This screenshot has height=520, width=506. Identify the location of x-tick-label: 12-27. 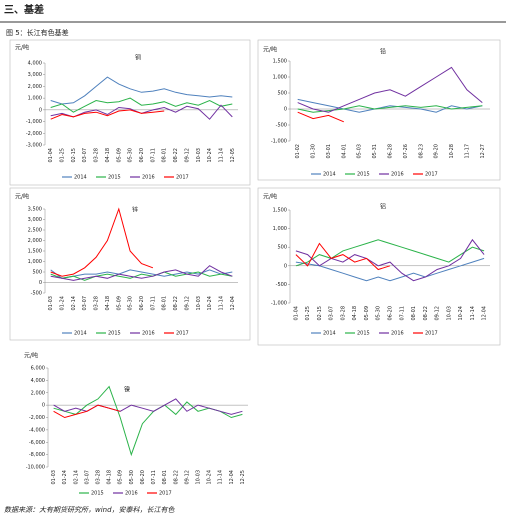
(483, 151).